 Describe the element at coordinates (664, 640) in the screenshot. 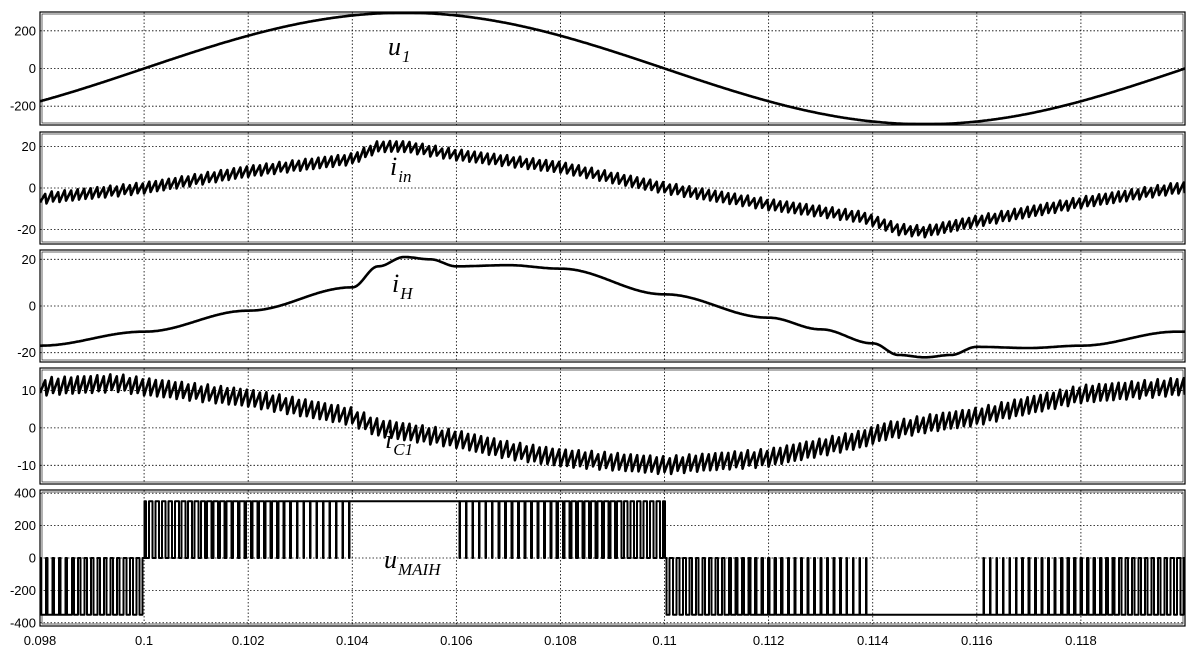

I see `x-tick-label: 0.11` at that location.